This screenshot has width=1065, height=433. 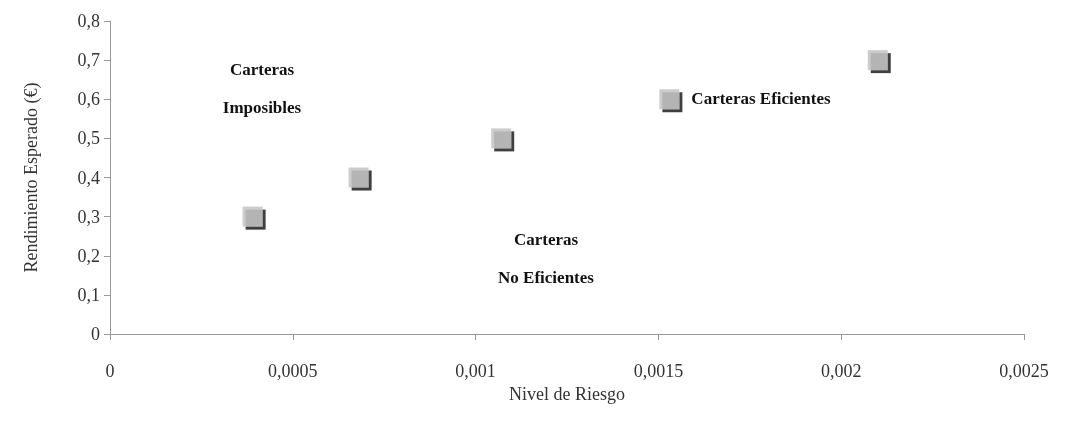 I want to click on y-tick-label: 0,2, so click(x=88, y=255).